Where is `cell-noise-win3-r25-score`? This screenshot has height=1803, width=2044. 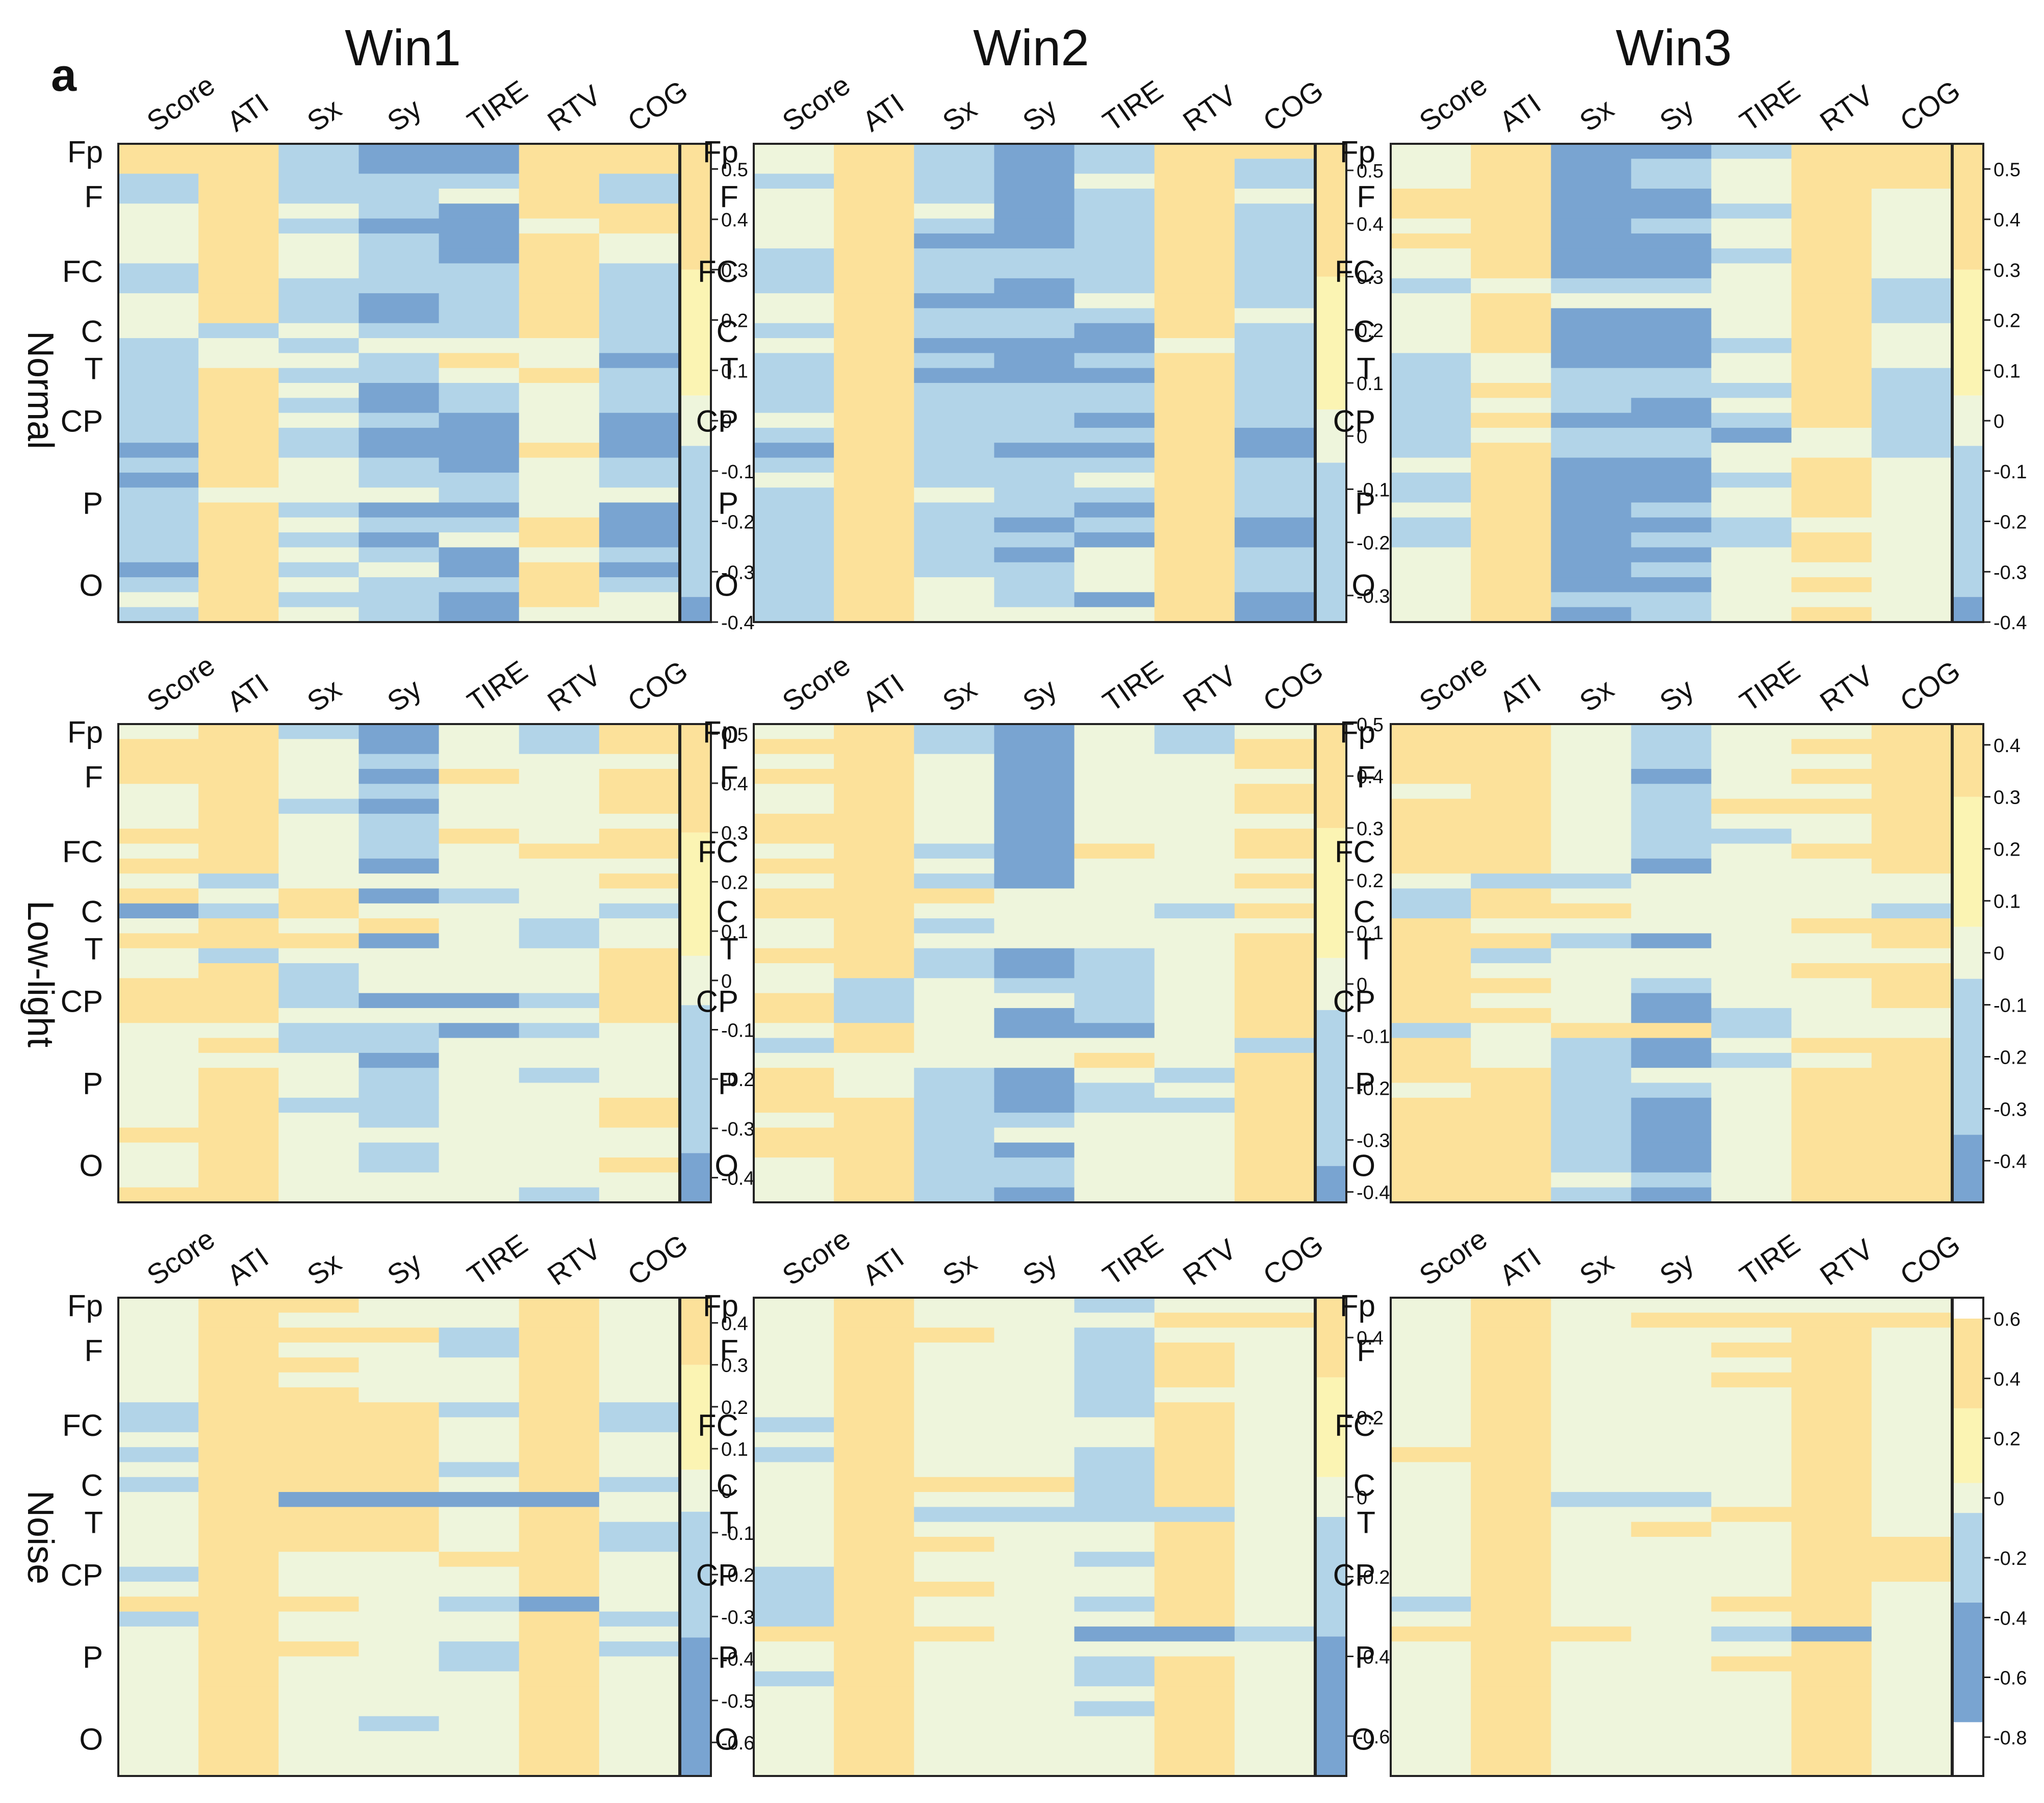
cell-noise-win3-r25-score is located at coordinates (1431, 1679).